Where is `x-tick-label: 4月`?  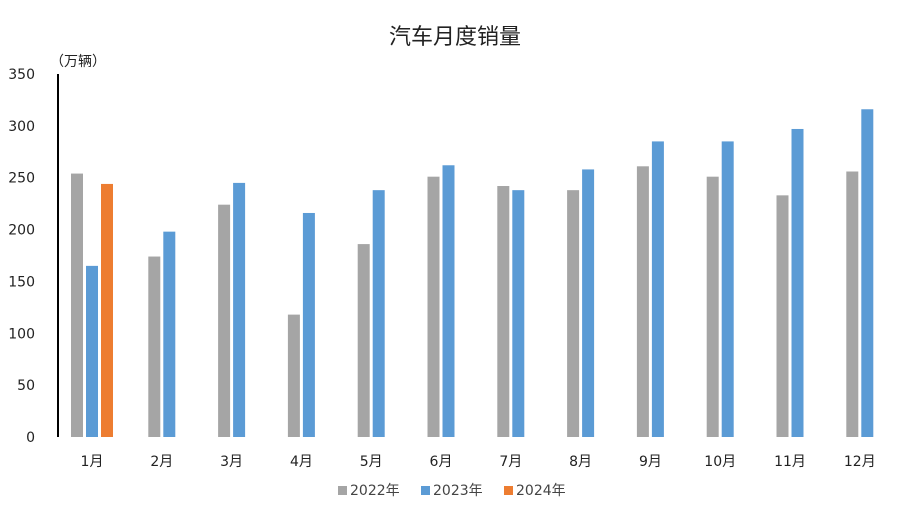
x-tick-label: 4月 is located at coordinates (301, 462).